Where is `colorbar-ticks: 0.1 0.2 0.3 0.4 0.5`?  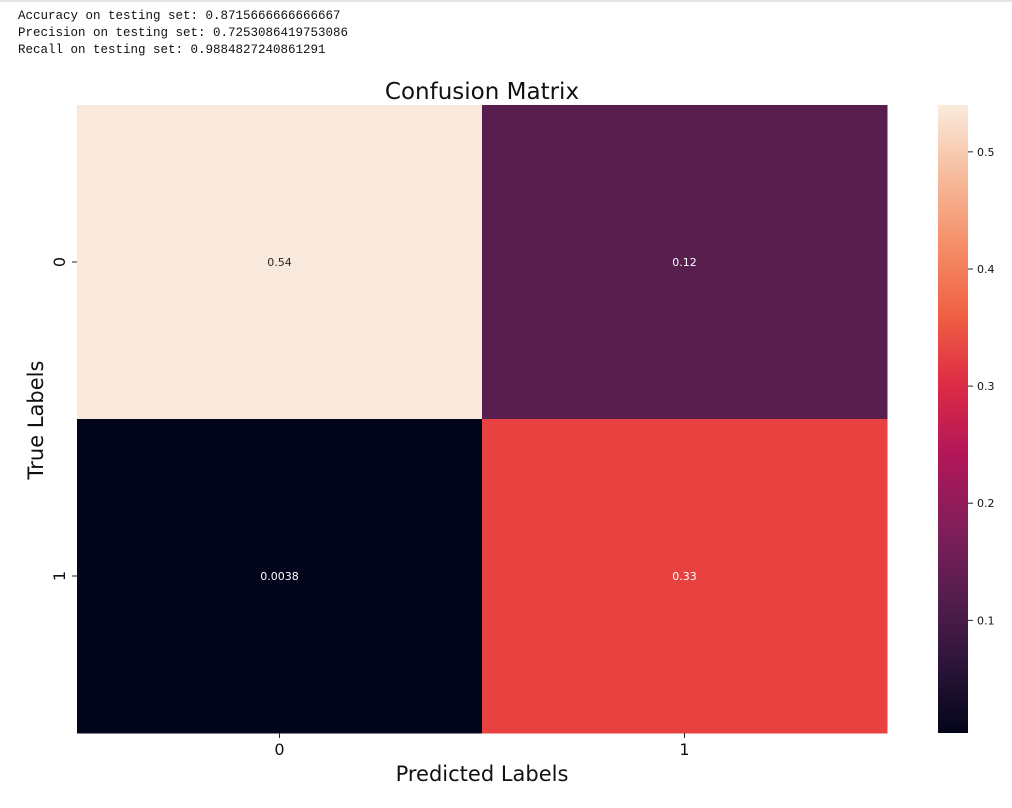
colorbar-ticks: 0.1 0.2 0.3 0.4 0.5 is located at coordinates (981, 386).